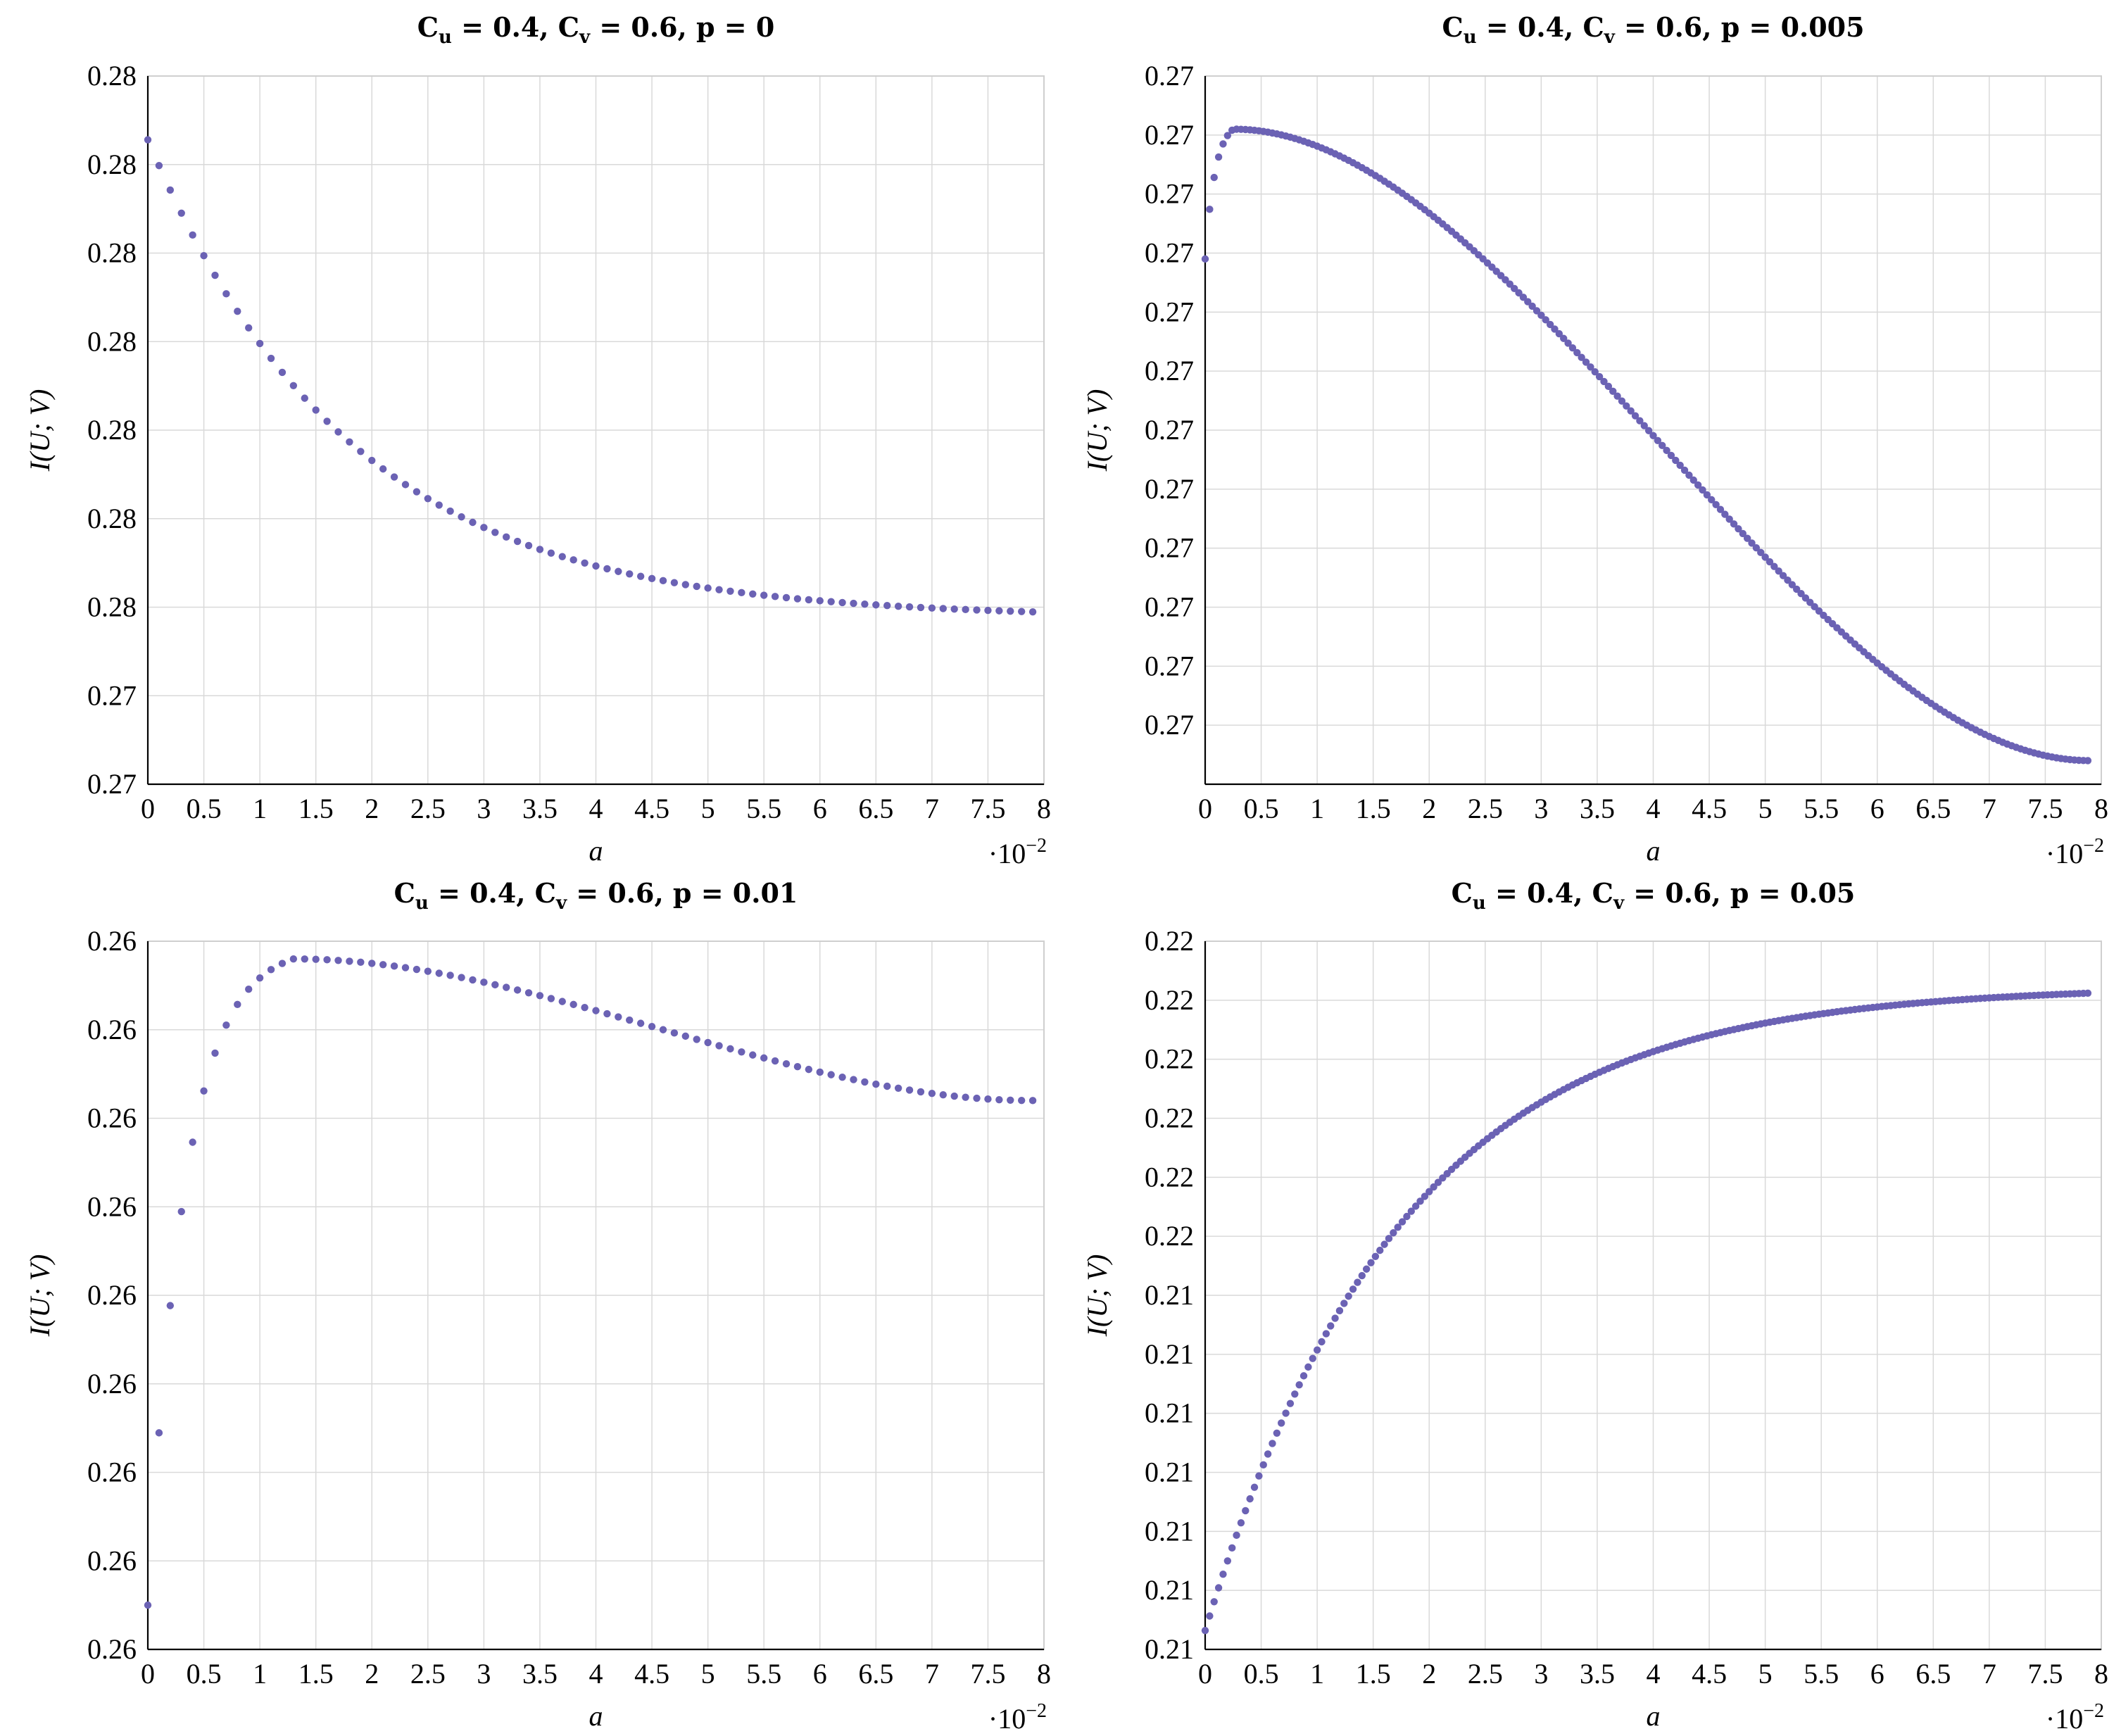  I want to click on x-tick-label: 2.5, so click(1485, 1674).